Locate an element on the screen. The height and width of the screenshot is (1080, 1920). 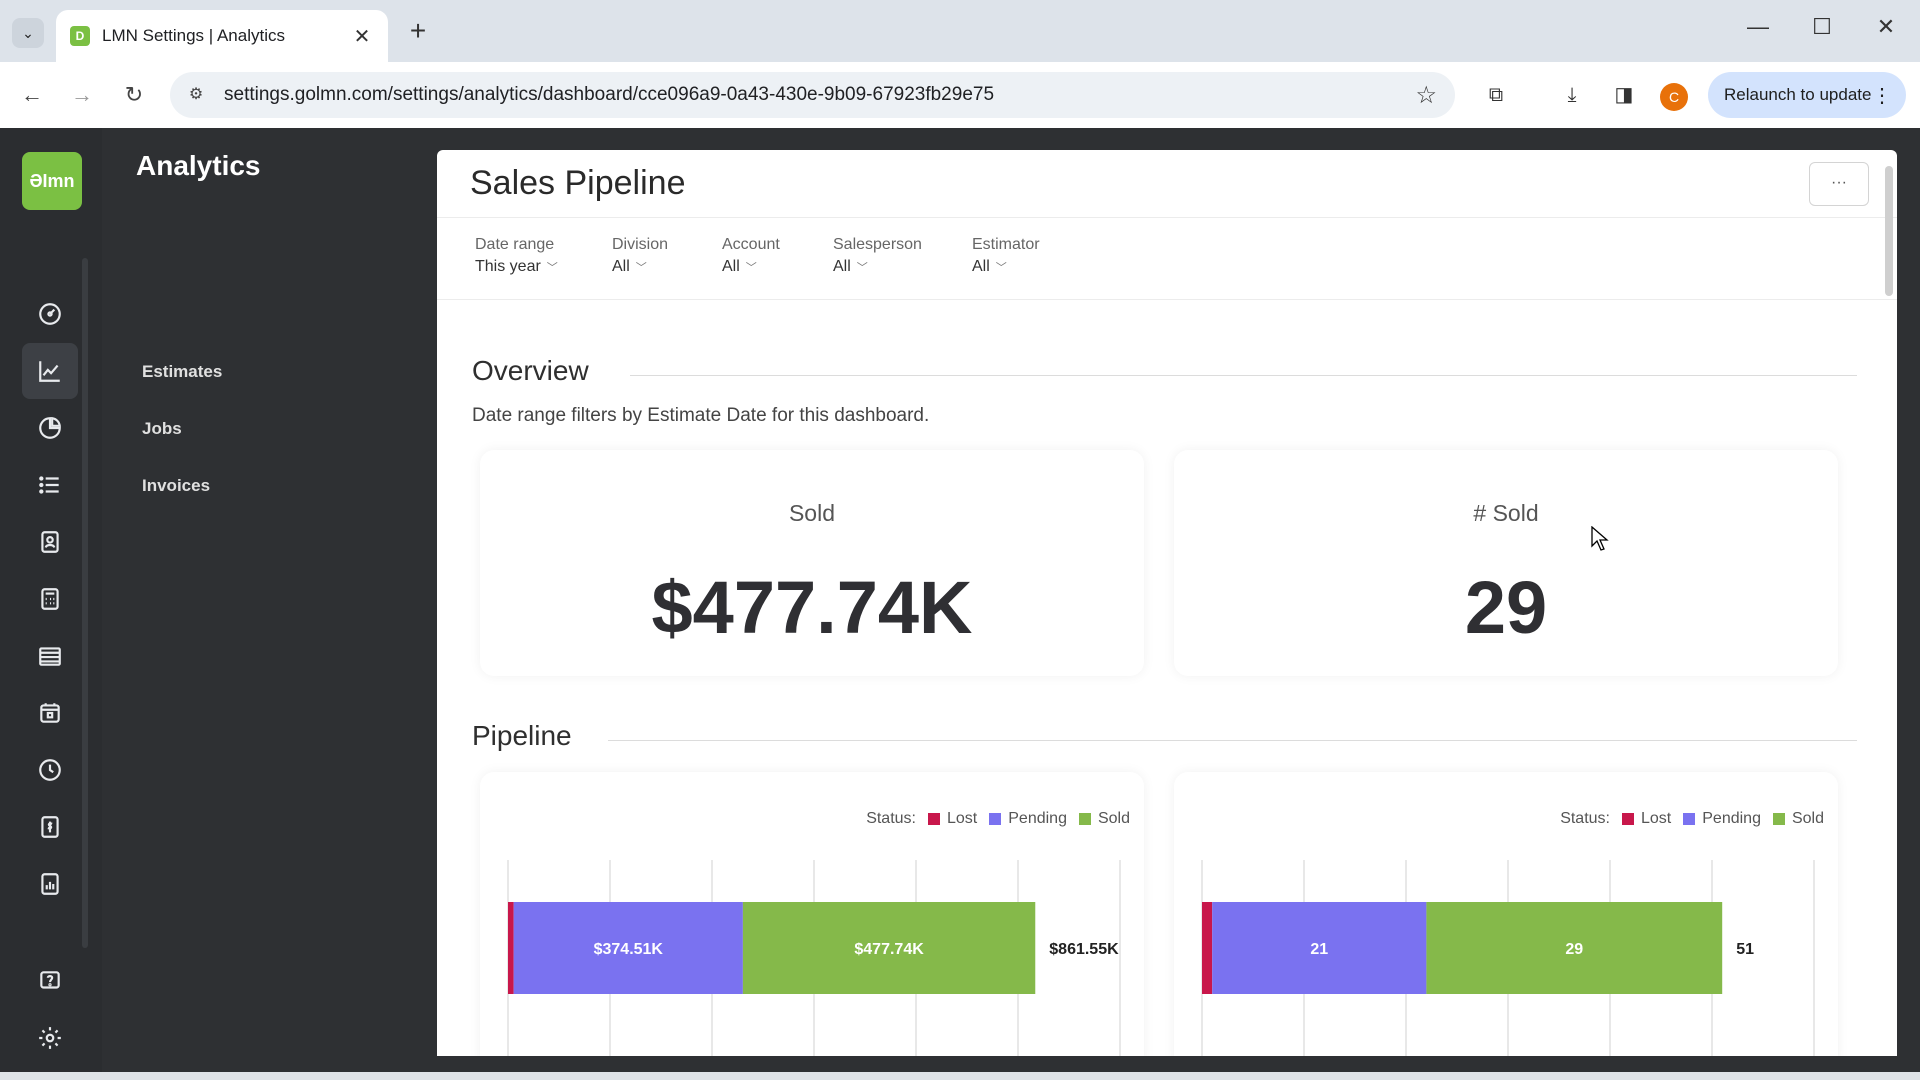
analytics-icon is located at coordinates (50, 371).